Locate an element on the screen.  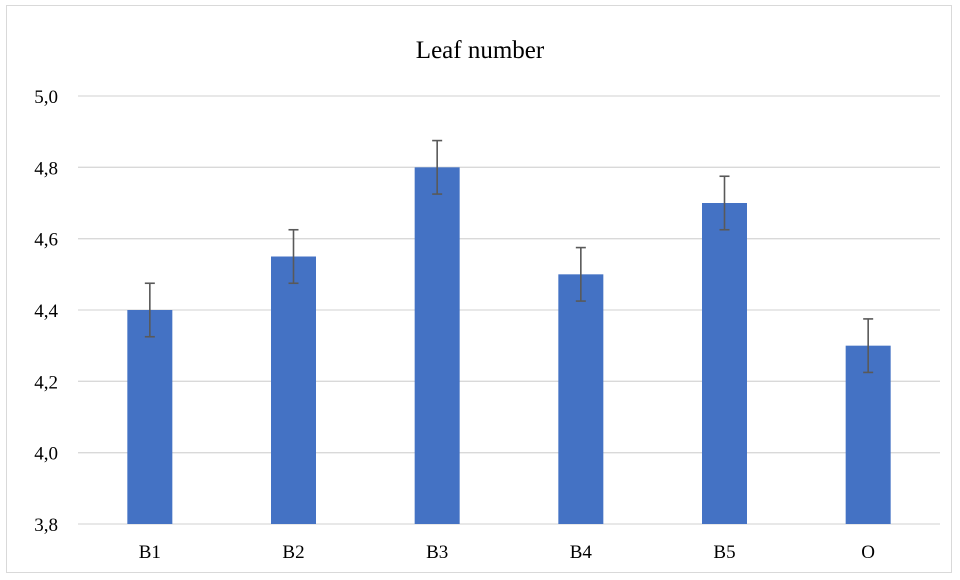
bar-b1 is located at coordinates (150, 417).